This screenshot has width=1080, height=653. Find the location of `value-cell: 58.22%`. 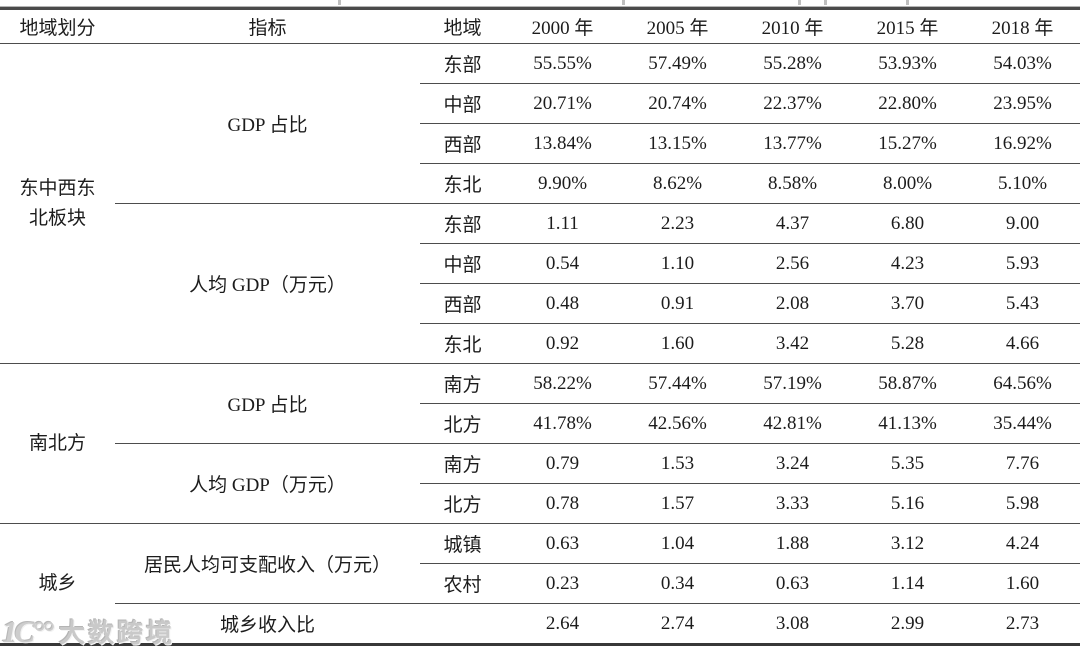

value-cell: 58.22% is located at coordinates (562, 383).